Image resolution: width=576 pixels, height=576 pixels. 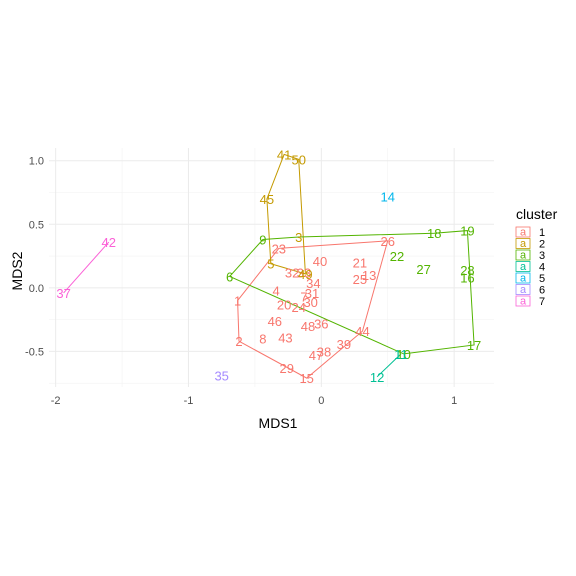 I want to click on point-label-11: 11, so click(x=401, y=354).